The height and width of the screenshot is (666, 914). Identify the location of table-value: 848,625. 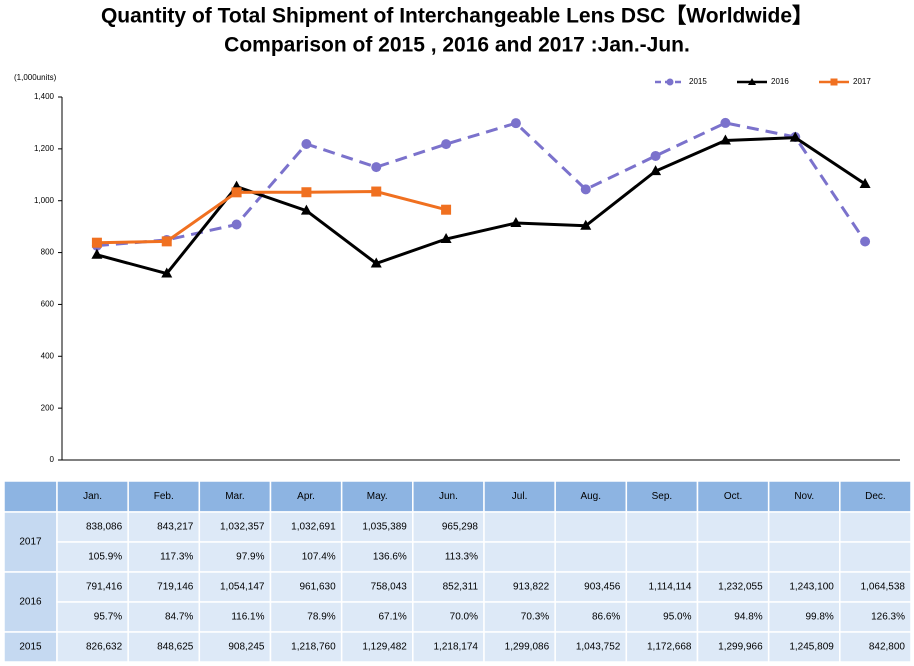
(175, 647).